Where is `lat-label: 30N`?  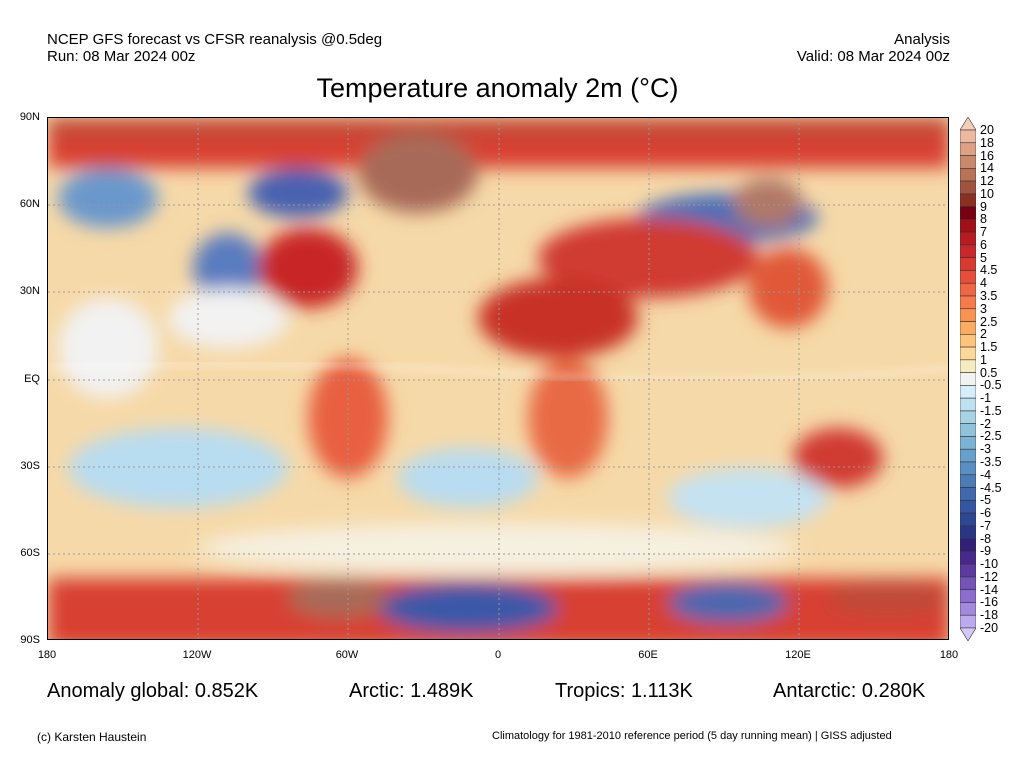 lat-label: 30N is located at coordinates (29, 291).